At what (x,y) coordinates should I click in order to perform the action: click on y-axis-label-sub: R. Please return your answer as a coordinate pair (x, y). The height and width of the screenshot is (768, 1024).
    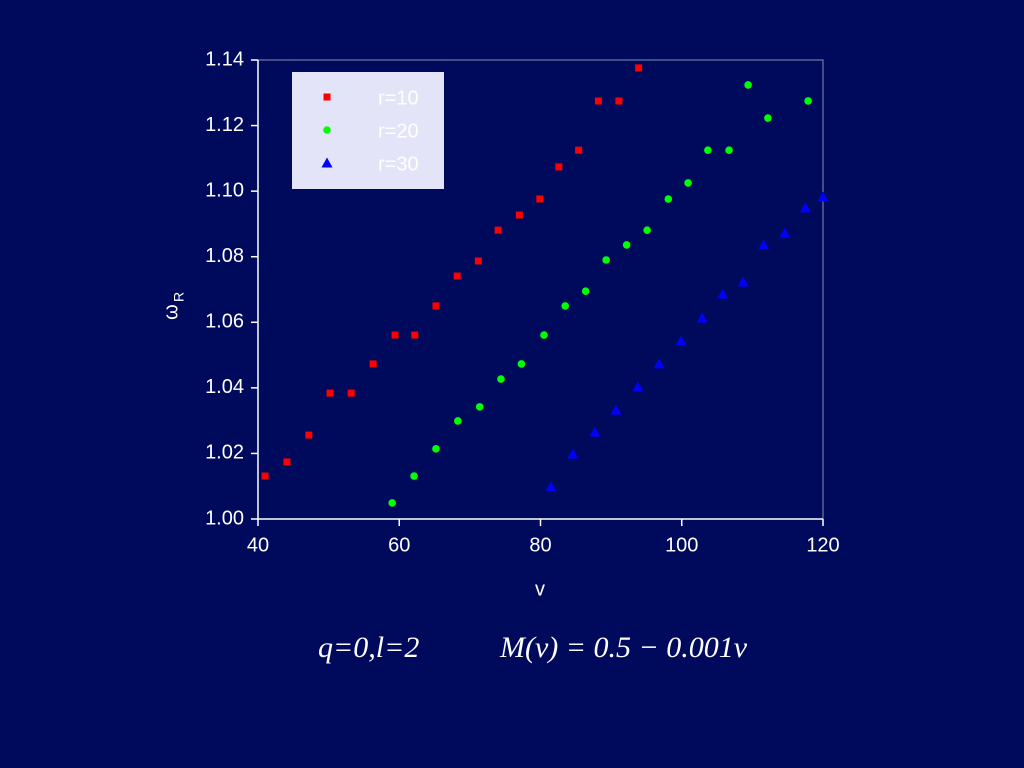
    Looking at the image, I should click on (179, 297).